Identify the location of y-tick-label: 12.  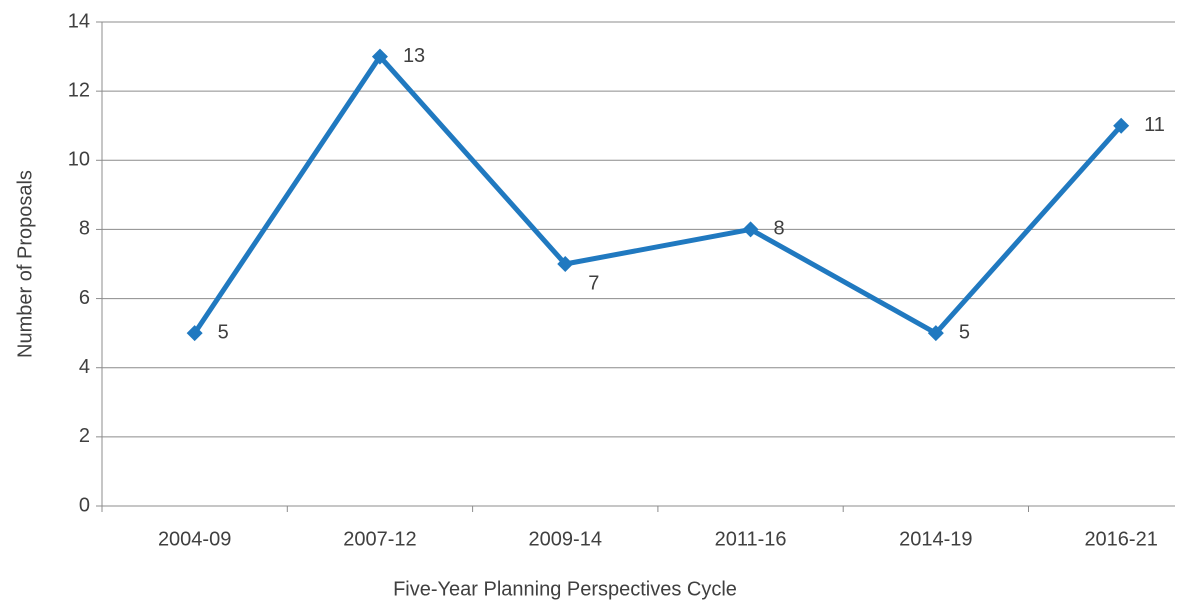
(79, 90).